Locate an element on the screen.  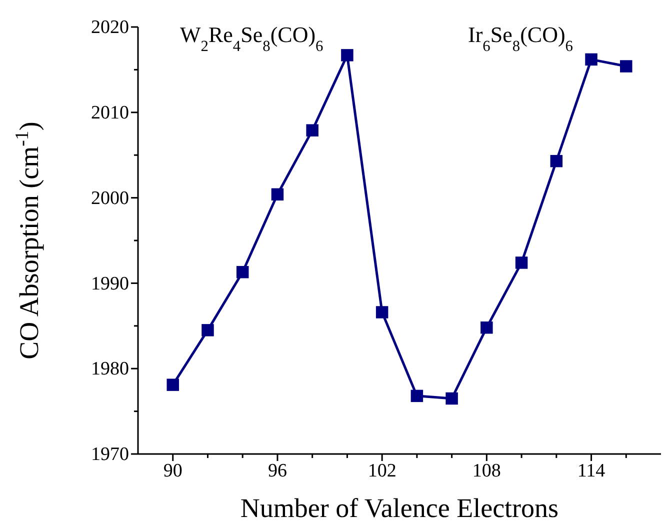
y-tick-label: 2010 is located at coordinates (110, 113).